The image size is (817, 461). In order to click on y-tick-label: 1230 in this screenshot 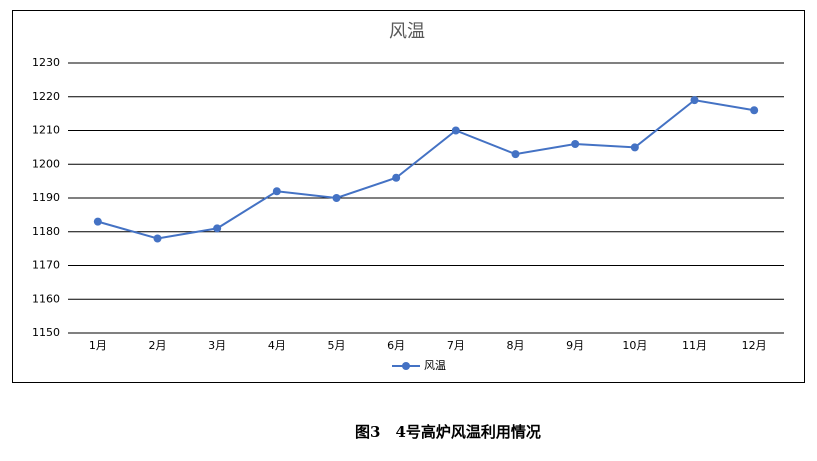, I will do `click(46, 62)`.